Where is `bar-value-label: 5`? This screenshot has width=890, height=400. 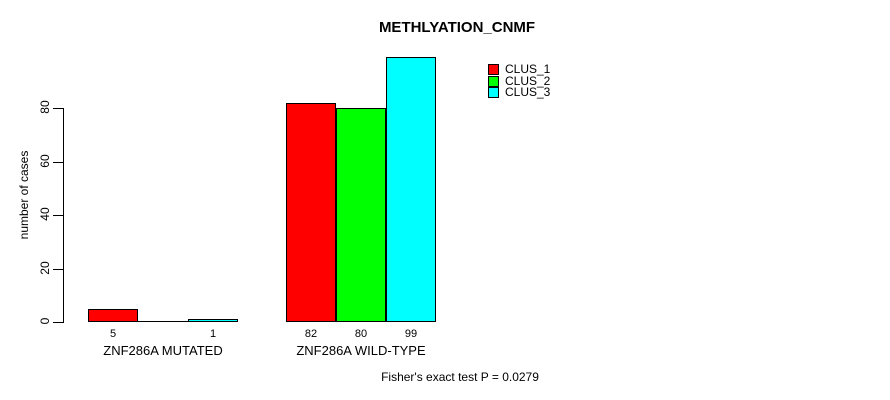 bar-value-label: 5 is located at coordinates (113, 334).